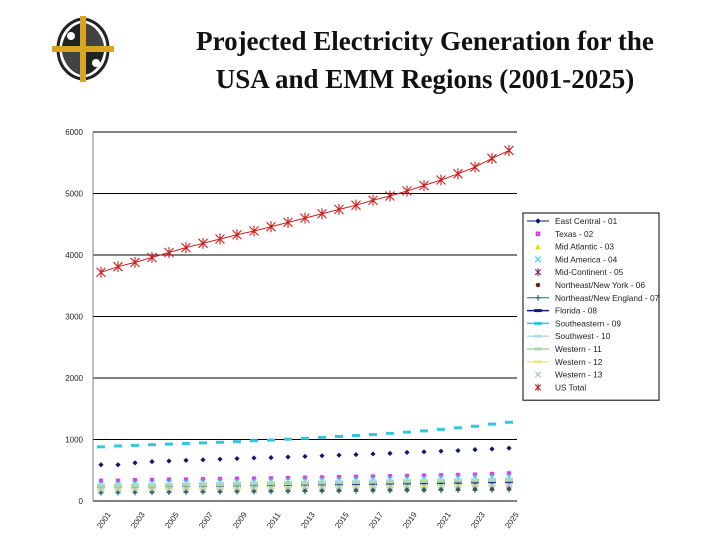 This screenshot has width=720, height=540. Describe the element at coordinates (74, 194) in the screenshot. I see `y-tick-label: 5000` at that location.